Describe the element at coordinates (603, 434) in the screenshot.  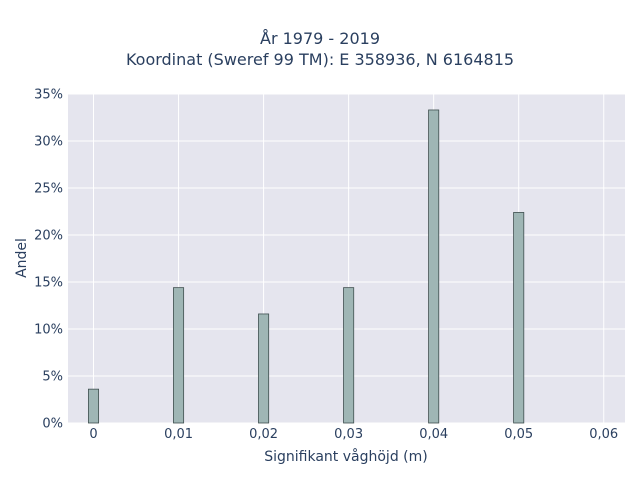
I see `x-tick-label: 0,06` at that location.